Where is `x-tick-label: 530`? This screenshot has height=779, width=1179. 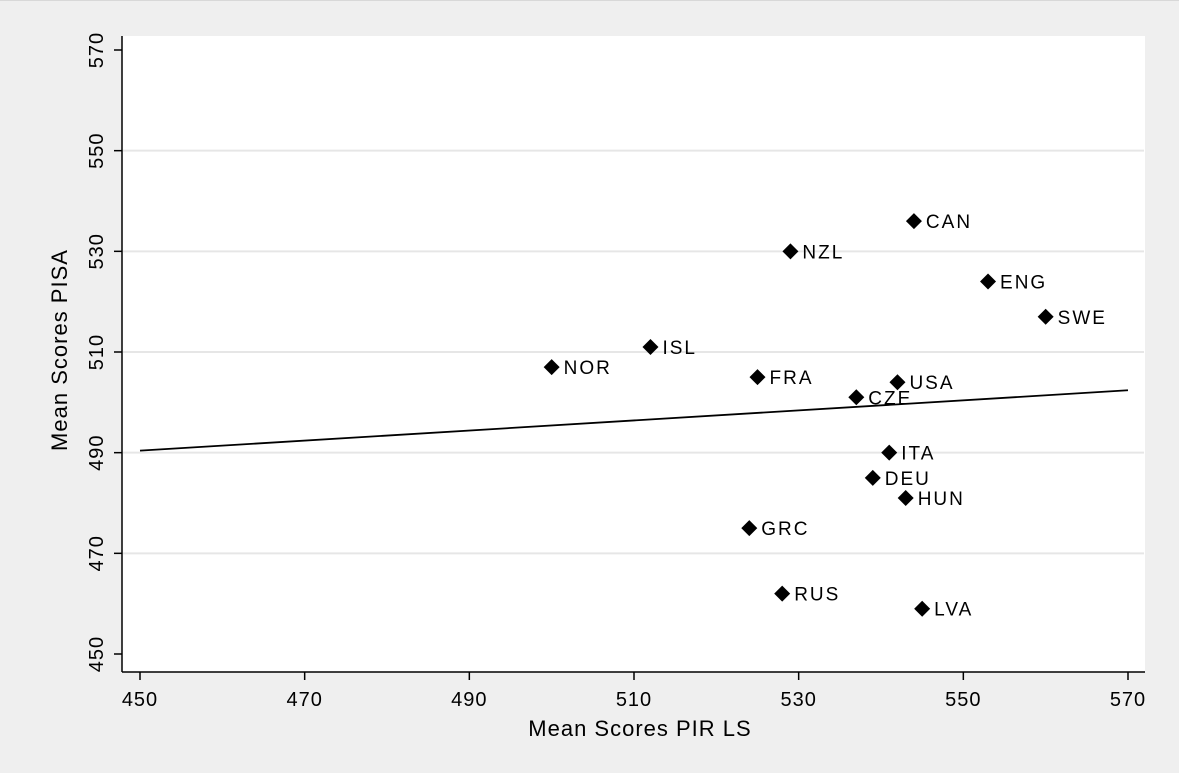 x-tick-label: 530 is located at coordinates (798, 700).